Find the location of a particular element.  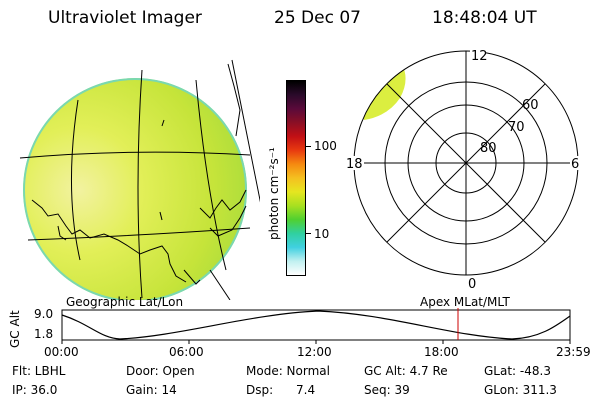

date-label: 25 Dec 07 is located at coordinates (317, 18).